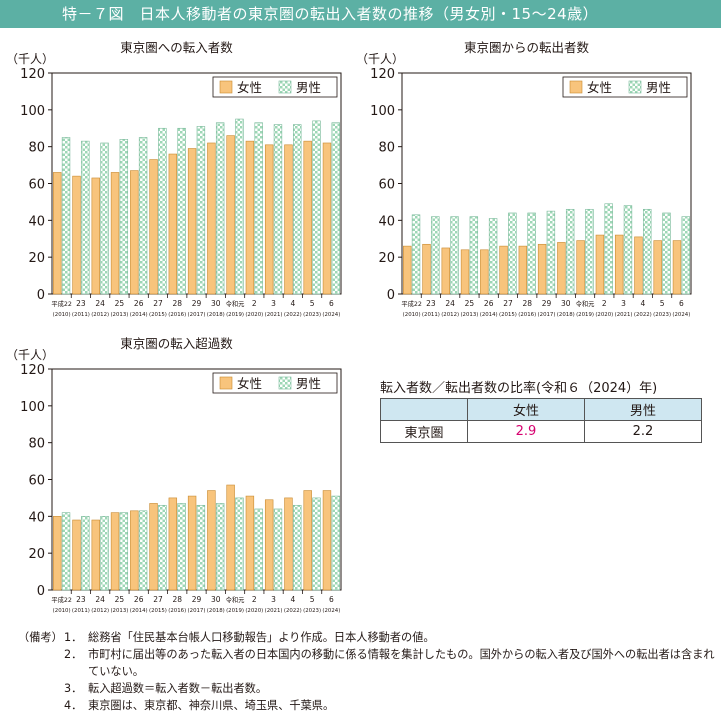 This screenshot has width=721, height=726. Describe the element at coordinates (211, 705) in the screenshot. I see `note-text: 東京圏は、東京都、神奈川県、埼玉県、千葉県。` at that location.